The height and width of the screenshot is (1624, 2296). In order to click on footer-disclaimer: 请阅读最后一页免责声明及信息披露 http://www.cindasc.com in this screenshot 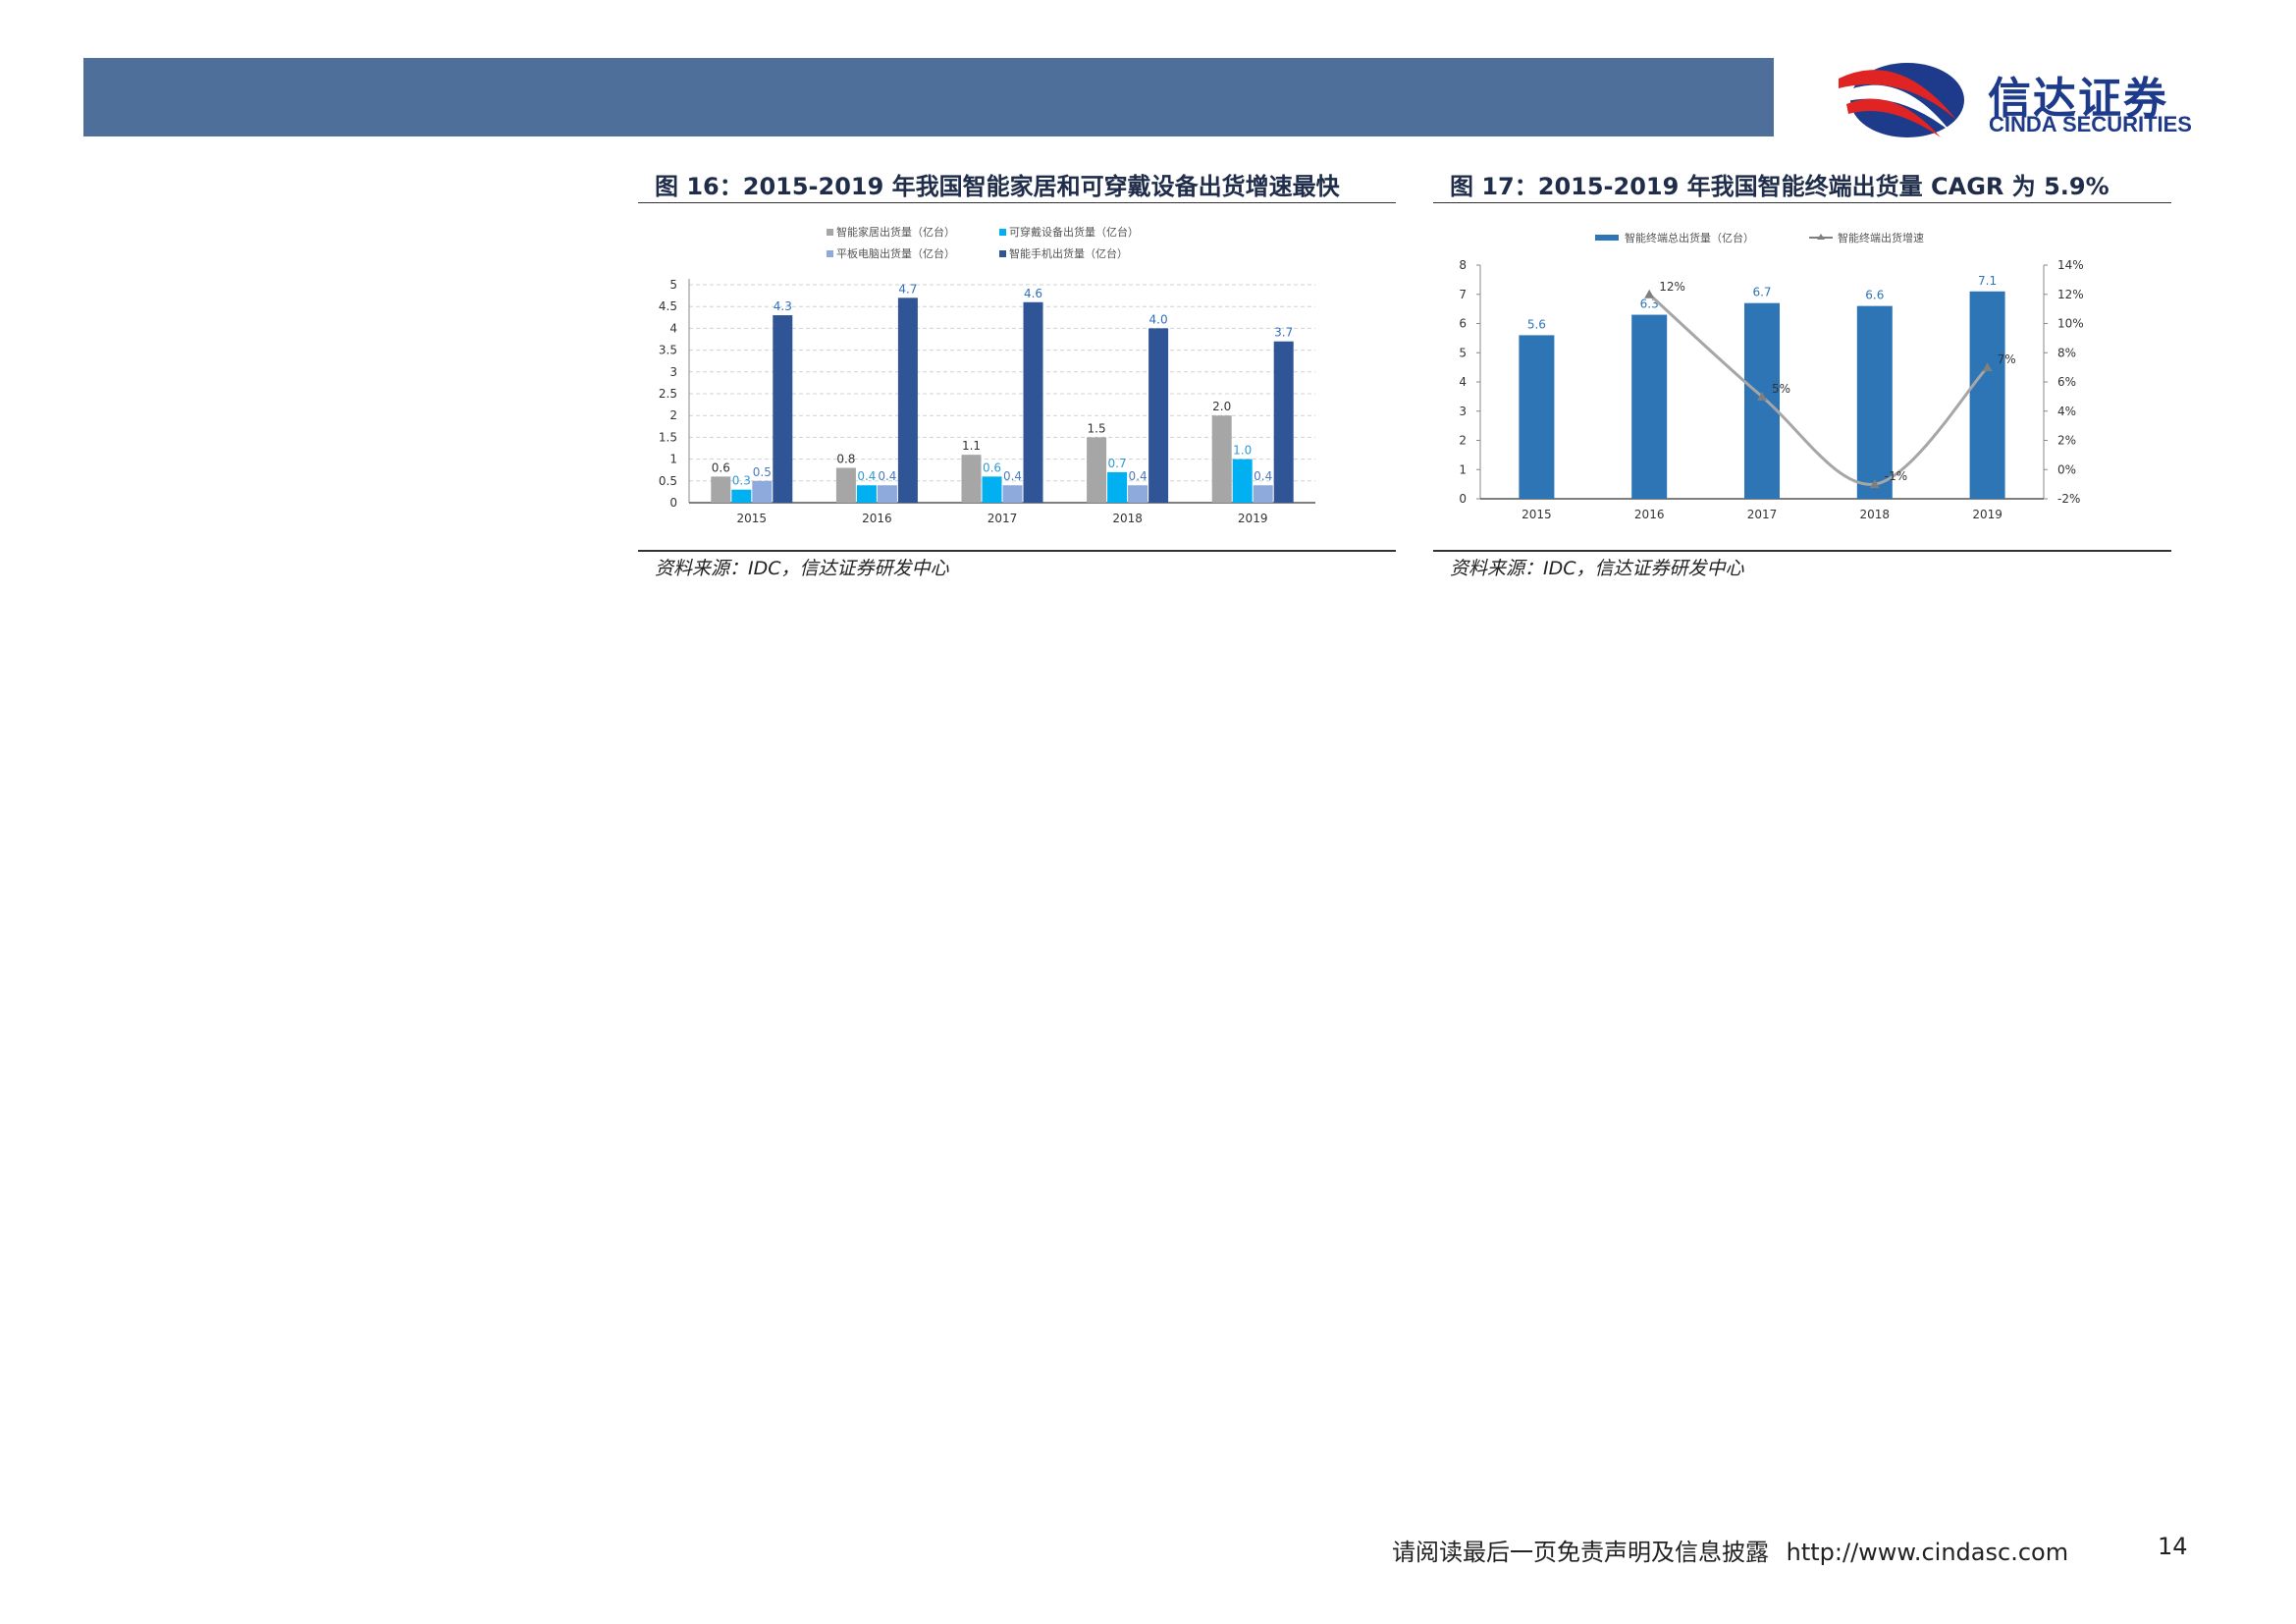, I will do `click(1730, 1550)`.